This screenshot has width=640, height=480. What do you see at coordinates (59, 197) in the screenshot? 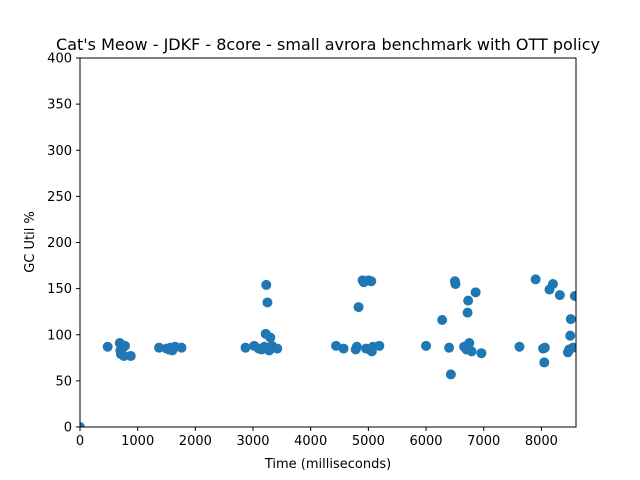
I see `y-tick-label: 250` at bounding box center [59, 197].